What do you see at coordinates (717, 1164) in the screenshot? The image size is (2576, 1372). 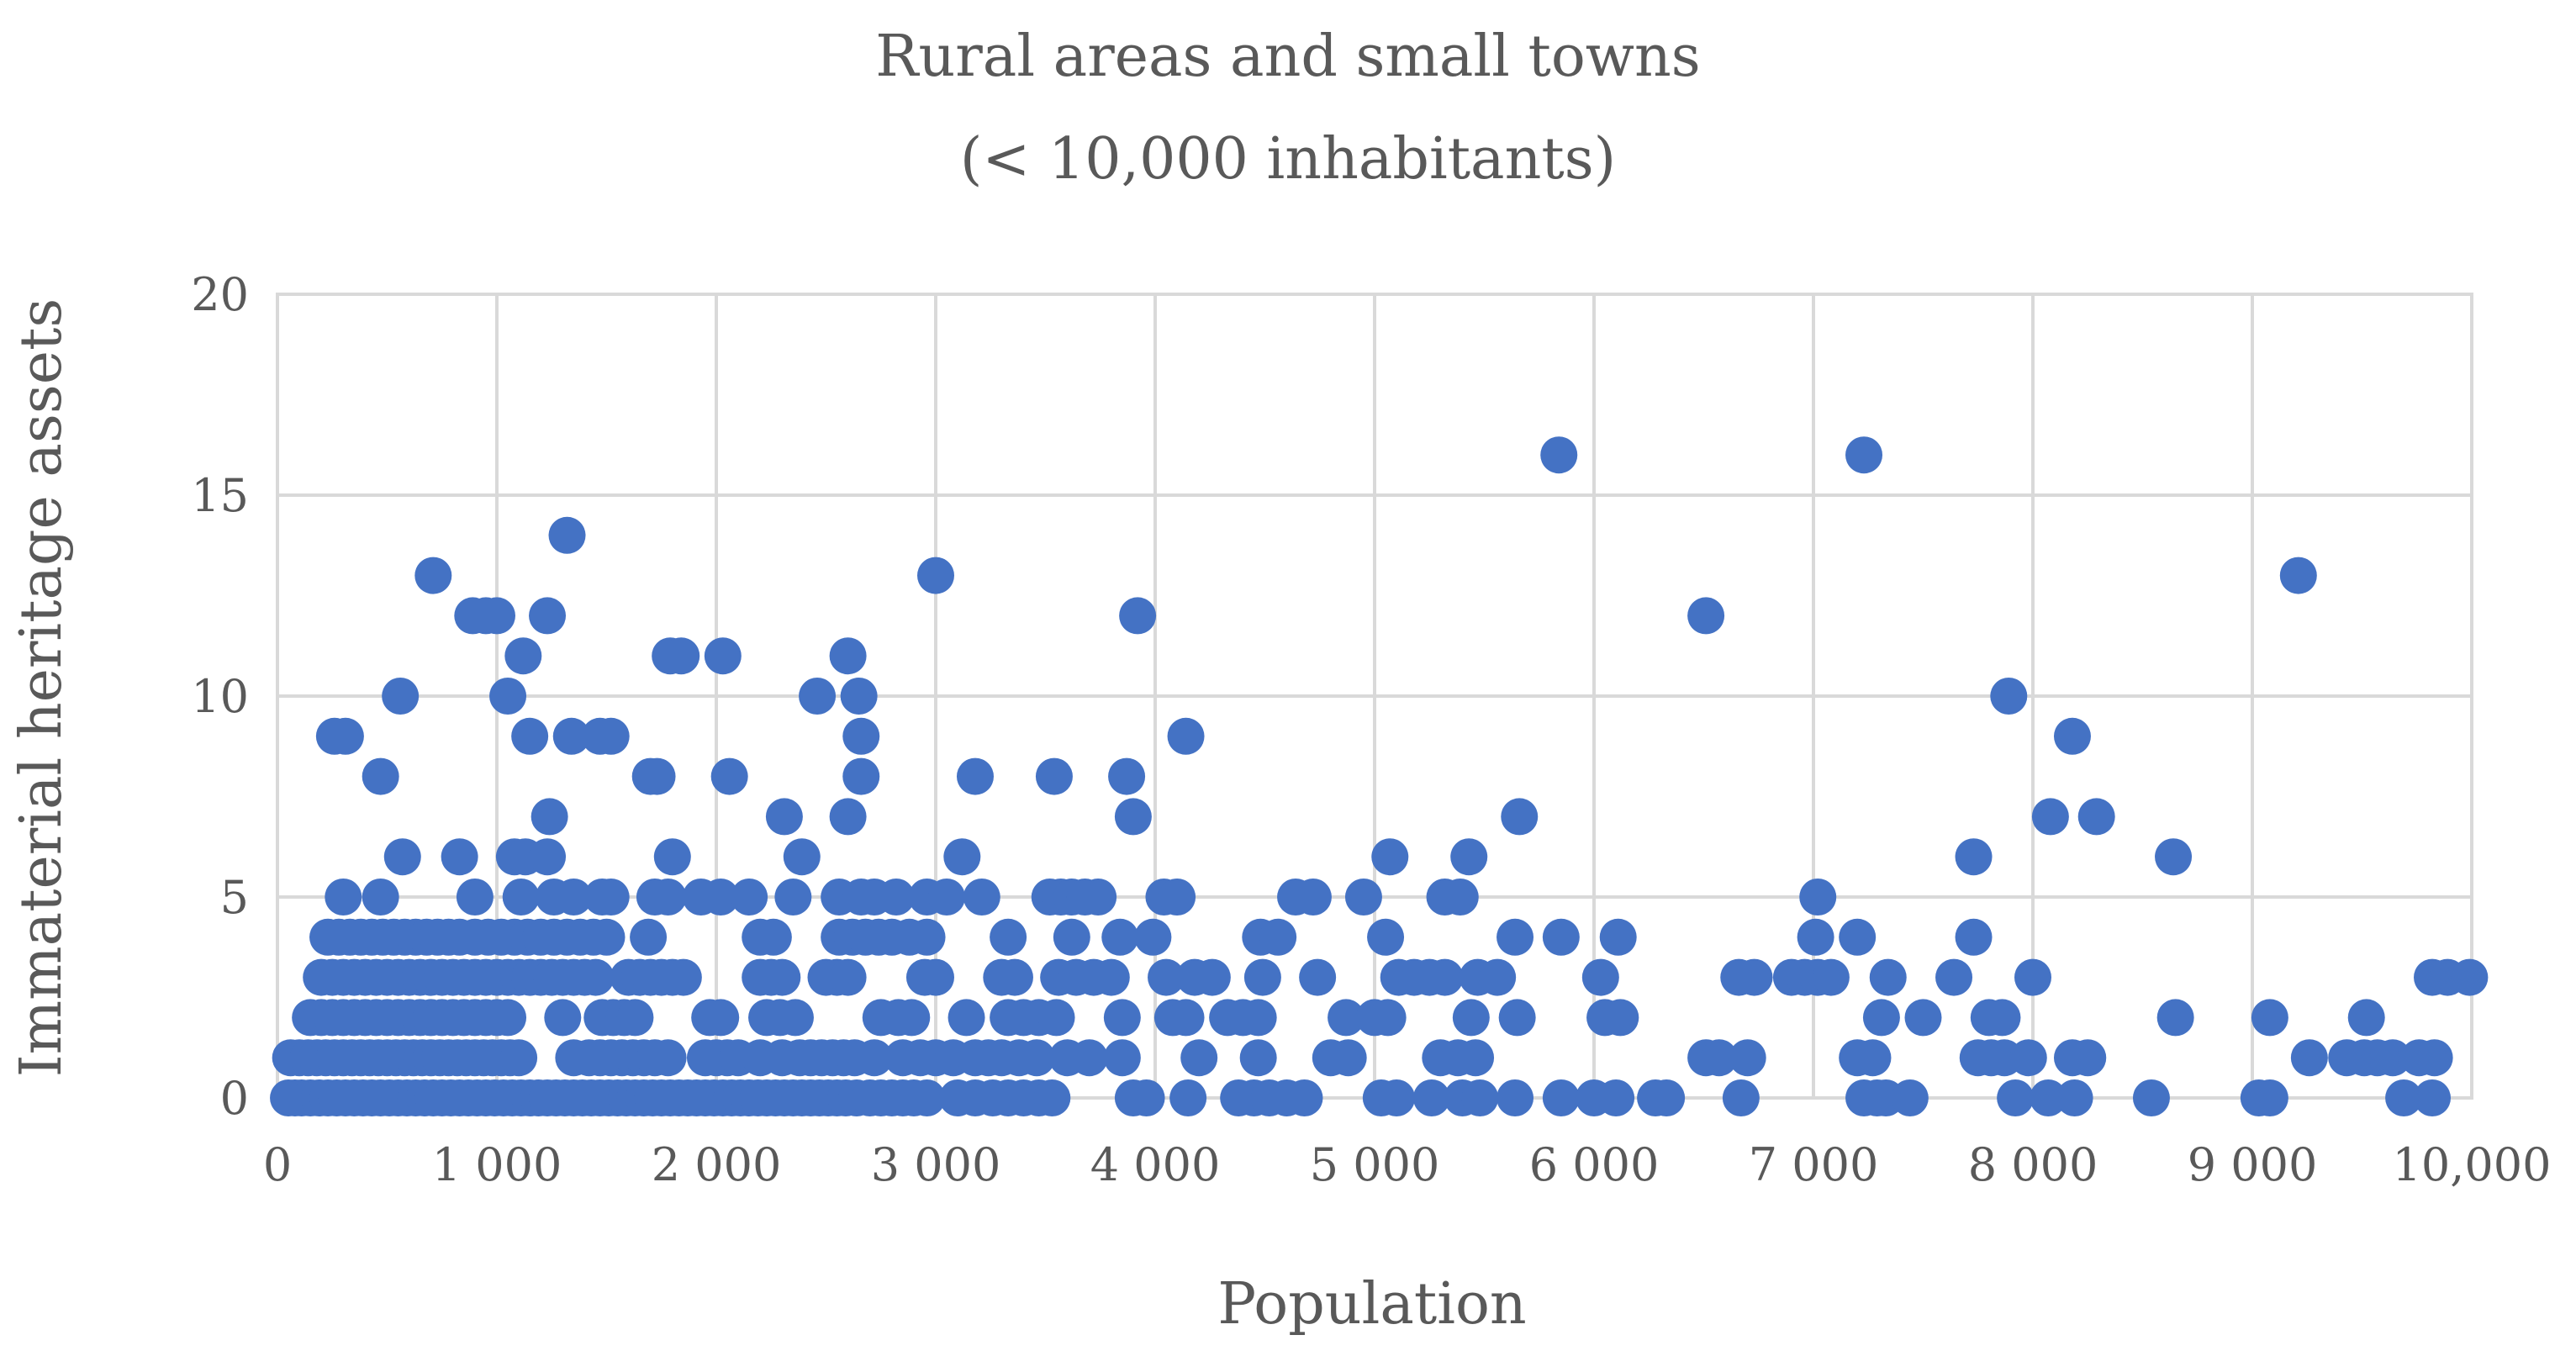 I see `x-tick-label: 2 000` at bounding box center [717, 1164].